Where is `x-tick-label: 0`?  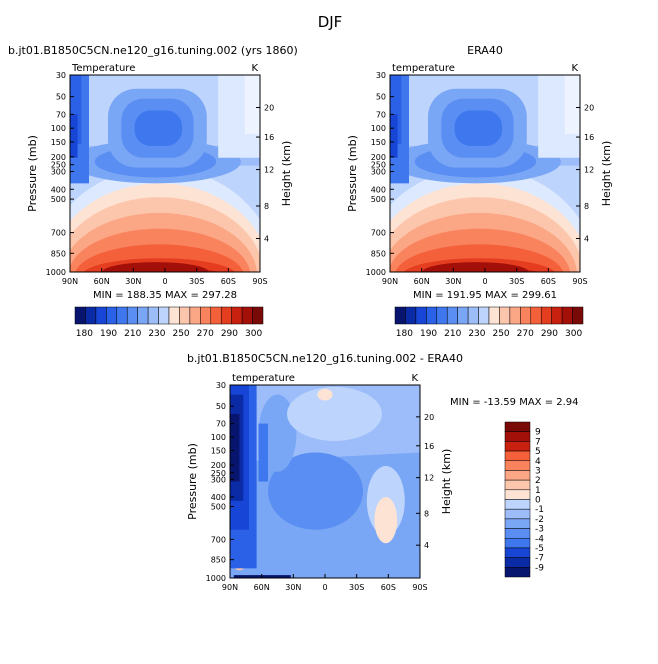
x-tick-label: 0 is located at coordinates (484, 281).